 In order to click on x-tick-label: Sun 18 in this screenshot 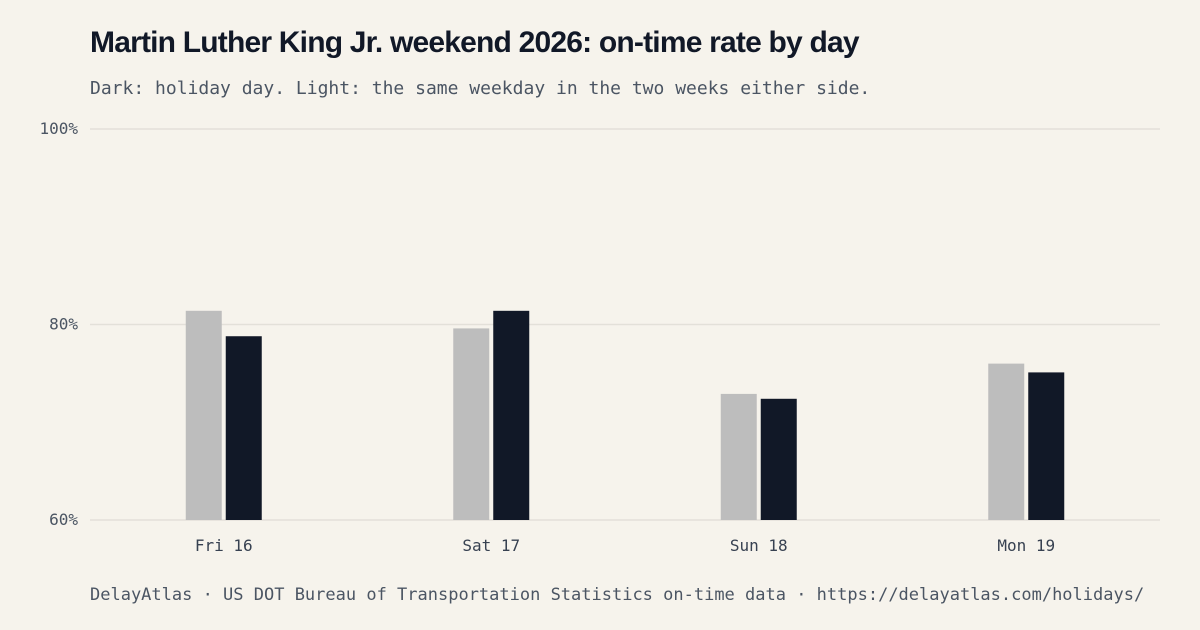, I will do `click(759, 545)`.